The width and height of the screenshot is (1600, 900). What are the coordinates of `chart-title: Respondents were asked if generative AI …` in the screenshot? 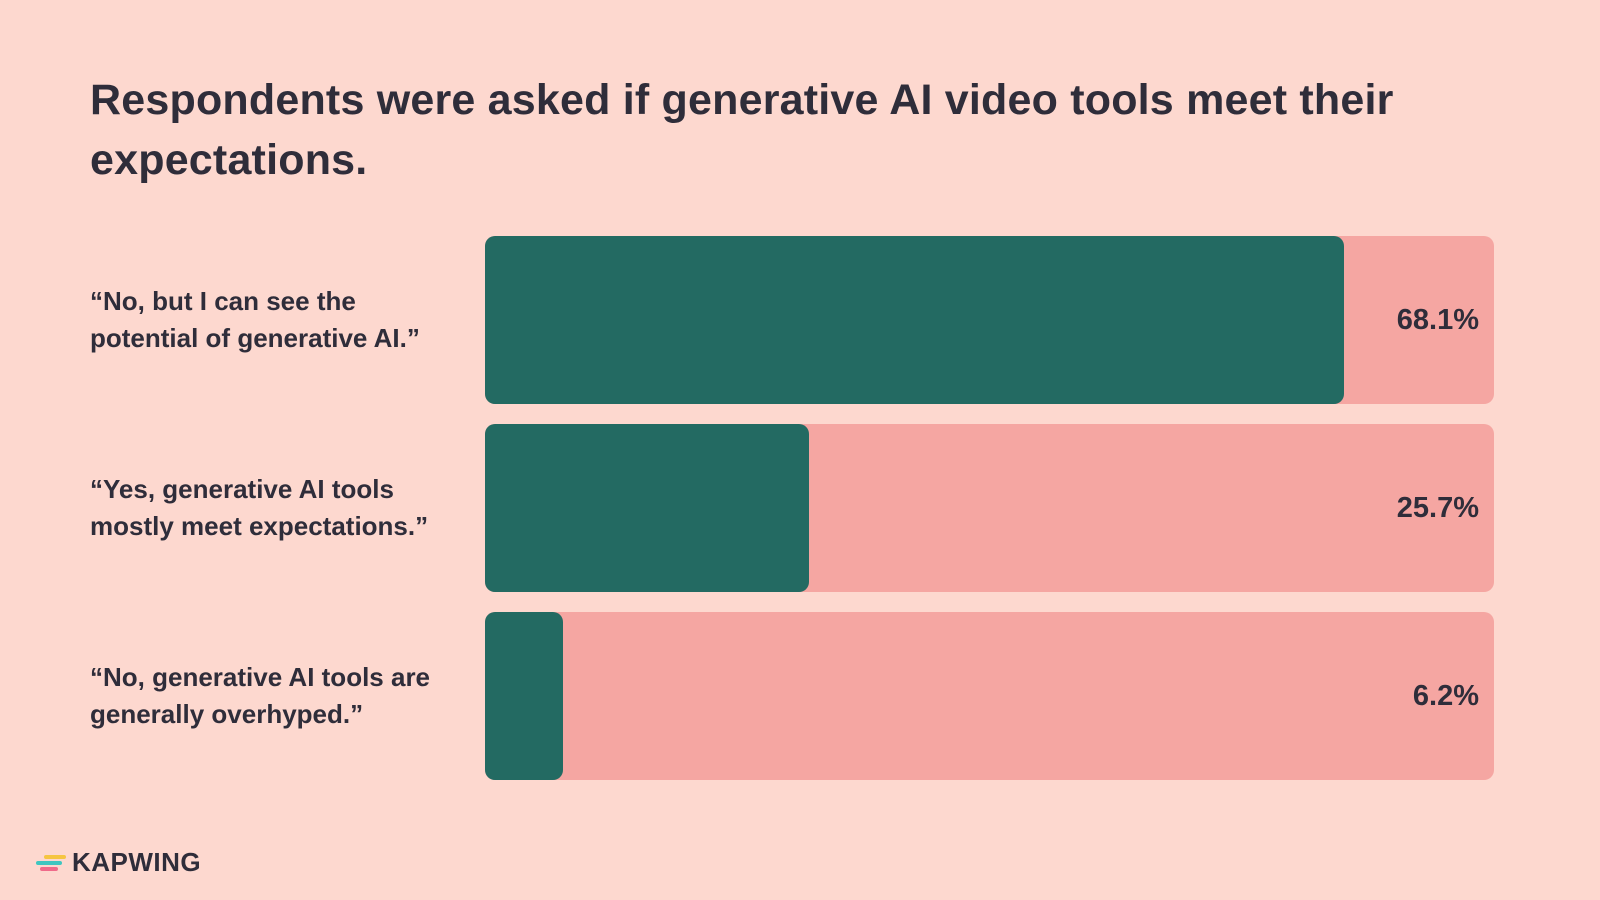 It's located at (742, 130).